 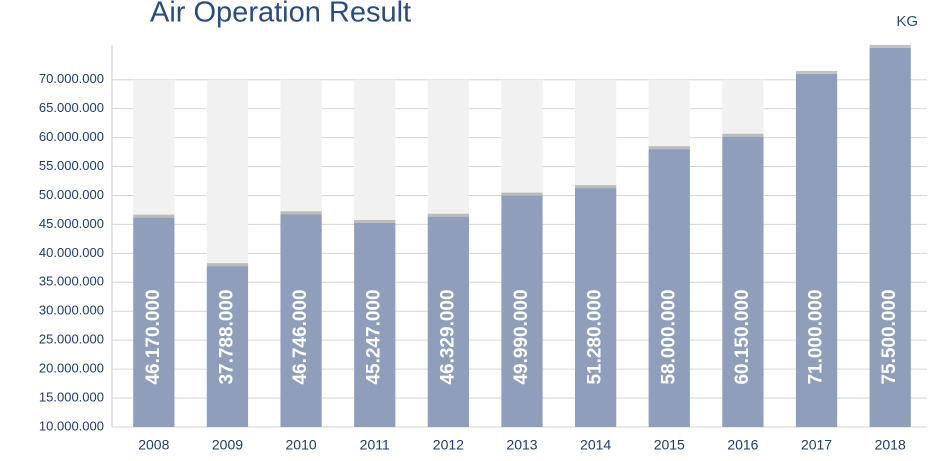 I want to click on y-tick-label: 60.000.000, so click(x=71, y=136).